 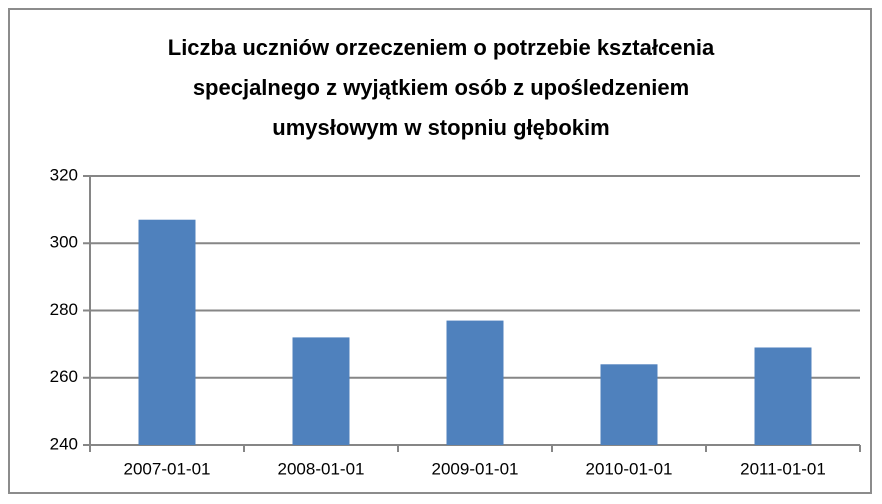 What do you see at coordinates (167, 468) in the screenshot?
I see `x-tick-label: 2007-01-01` at bounding box center [167, 468].